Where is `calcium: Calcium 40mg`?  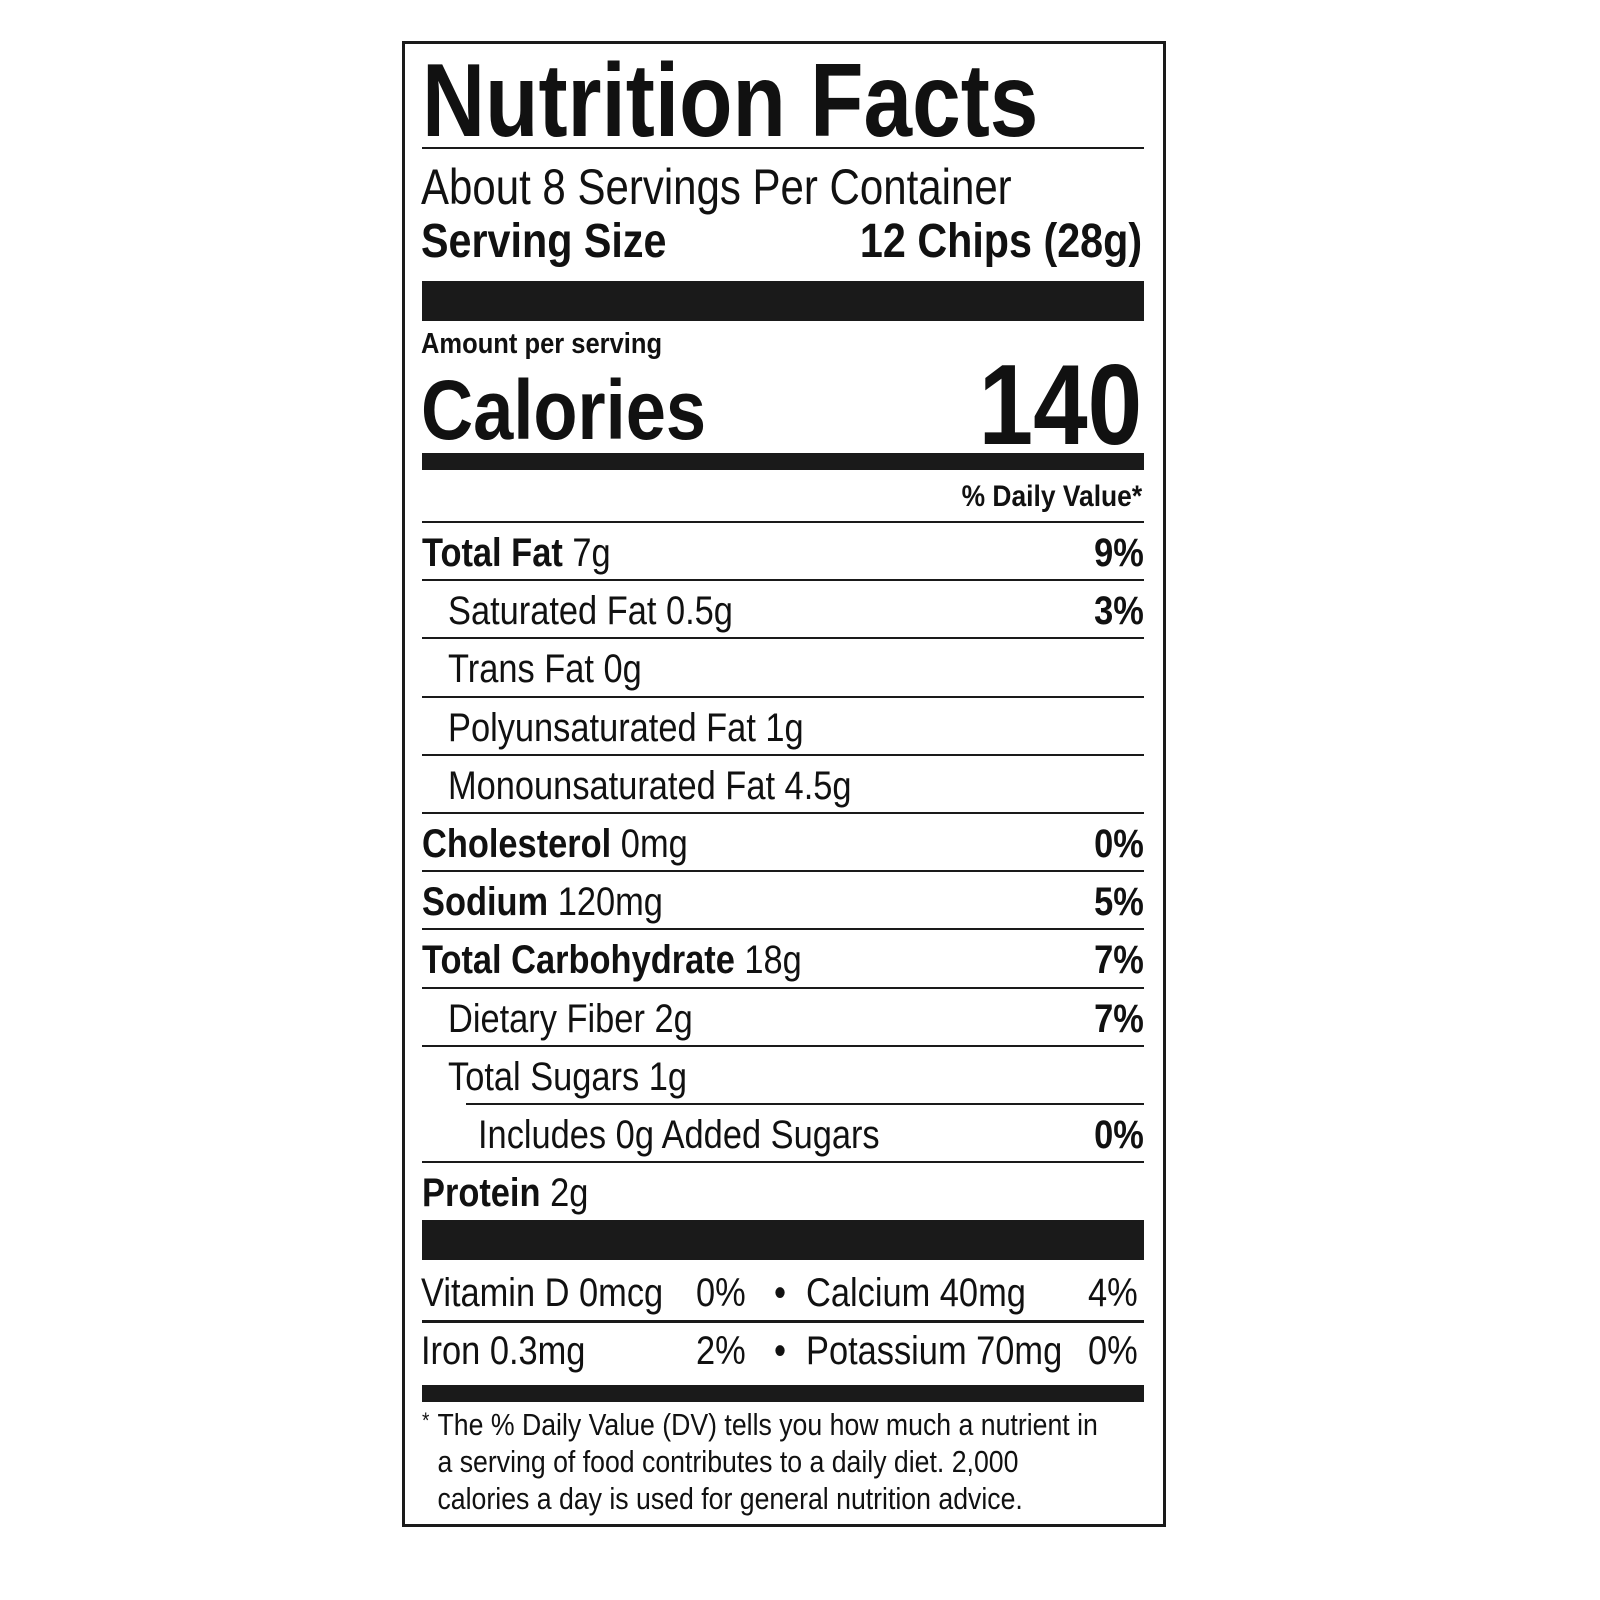 calcium: Calcium 40mg is located at coordinates (916, 1293).